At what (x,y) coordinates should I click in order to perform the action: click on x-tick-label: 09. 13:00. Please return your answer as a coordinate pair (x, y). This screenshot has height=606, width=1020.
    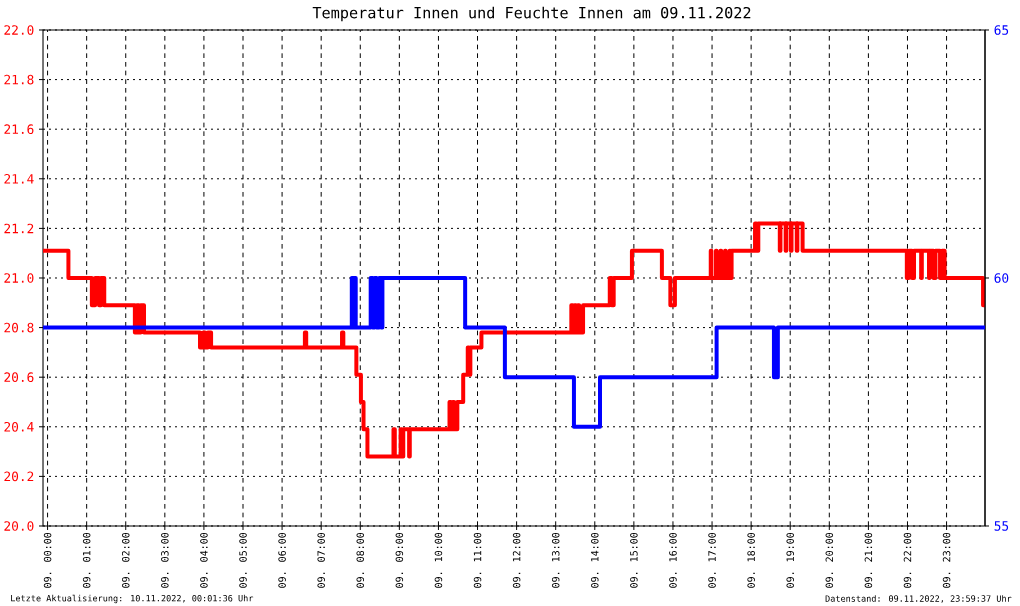
    Looking at the image, I should click on (555, 560).